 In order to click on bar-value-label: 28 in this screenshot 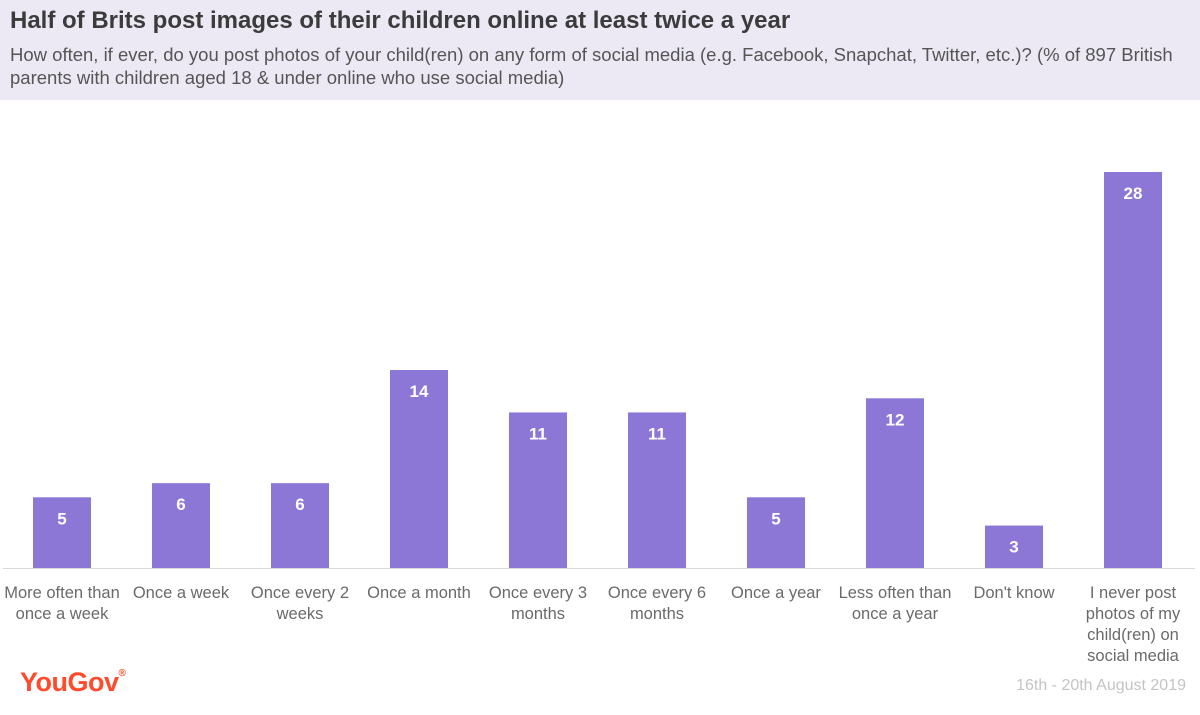, I will do `click(1133, 193)`.